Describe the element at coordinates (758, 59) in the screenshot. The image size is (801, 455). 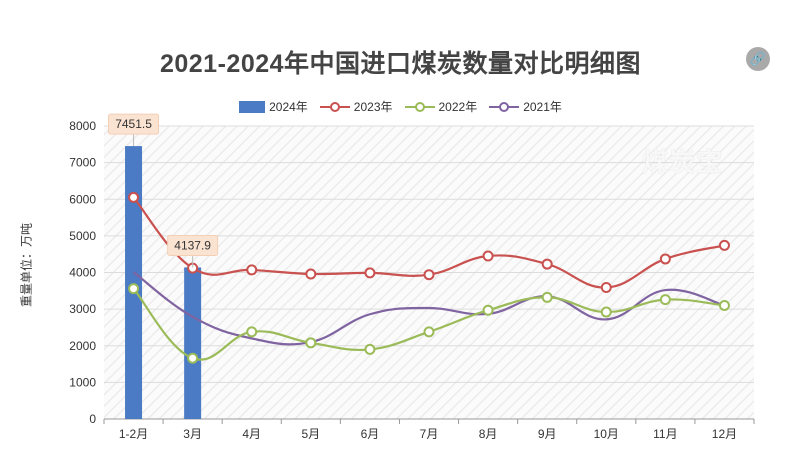
I see `share-link-icon: 🔗` at that location.